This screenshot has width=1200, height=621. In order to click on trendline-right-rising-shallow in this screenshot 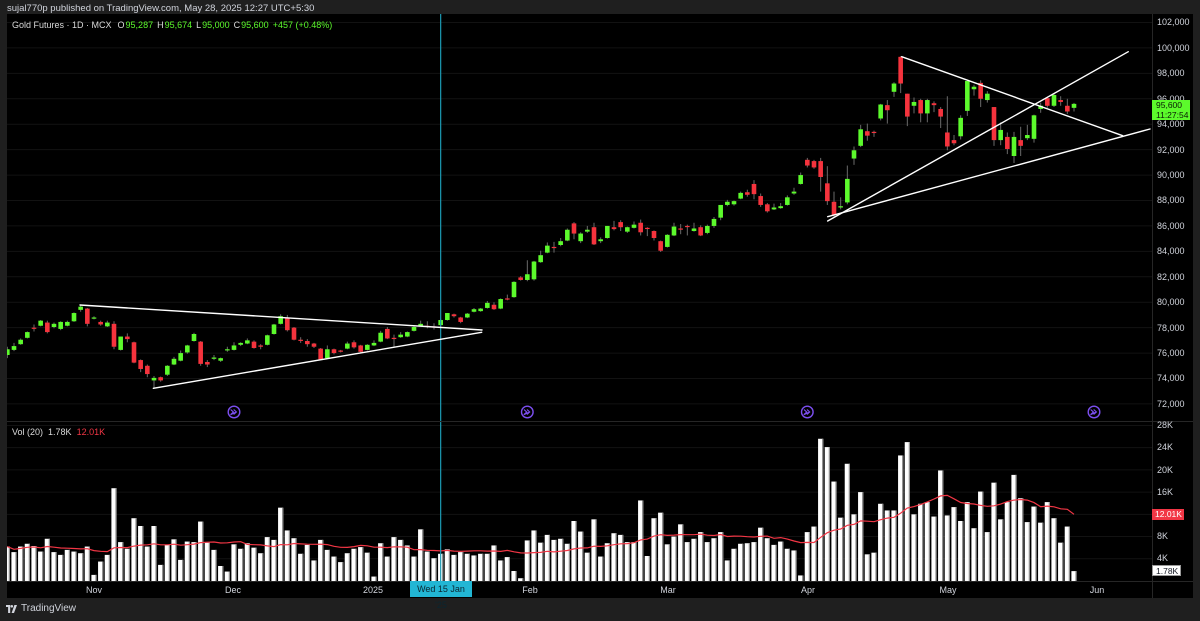, I will do `click(988, 173)`.